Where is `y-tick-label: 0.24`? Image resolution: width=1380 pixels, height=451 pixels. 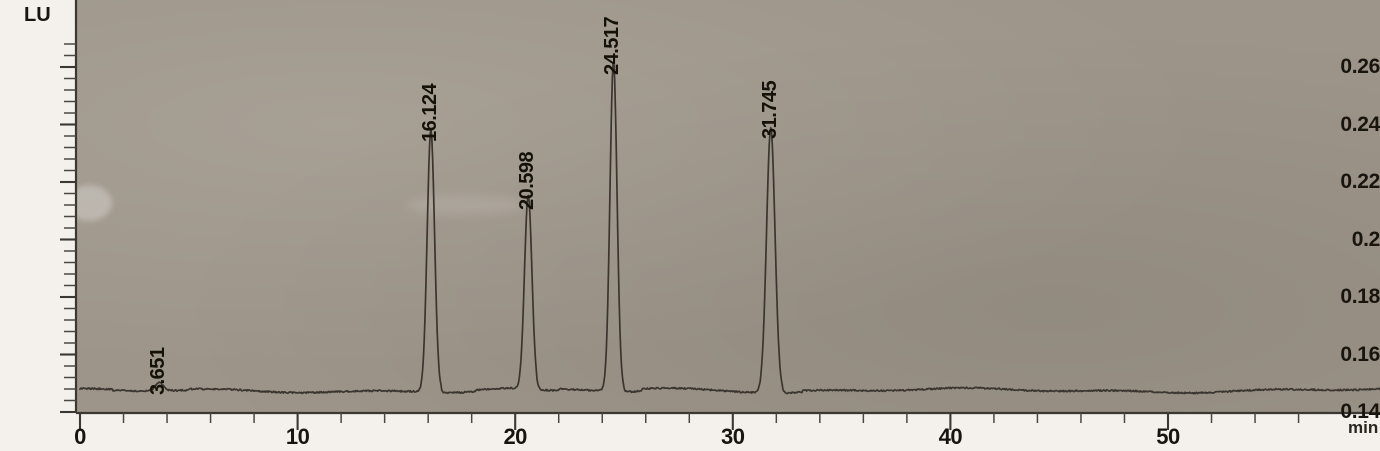 y-tick-label: 0.24 is located at coordinates (1360, 124).